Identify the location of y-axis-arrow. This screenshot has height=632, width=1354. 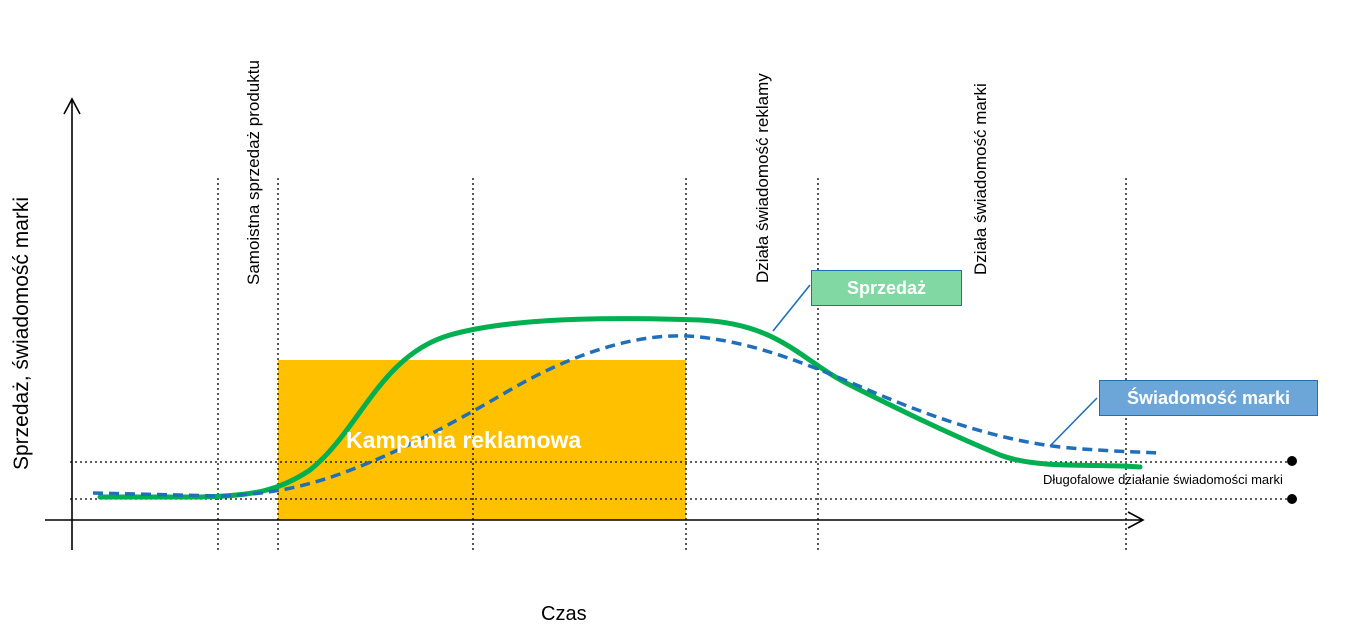
(72, 106).